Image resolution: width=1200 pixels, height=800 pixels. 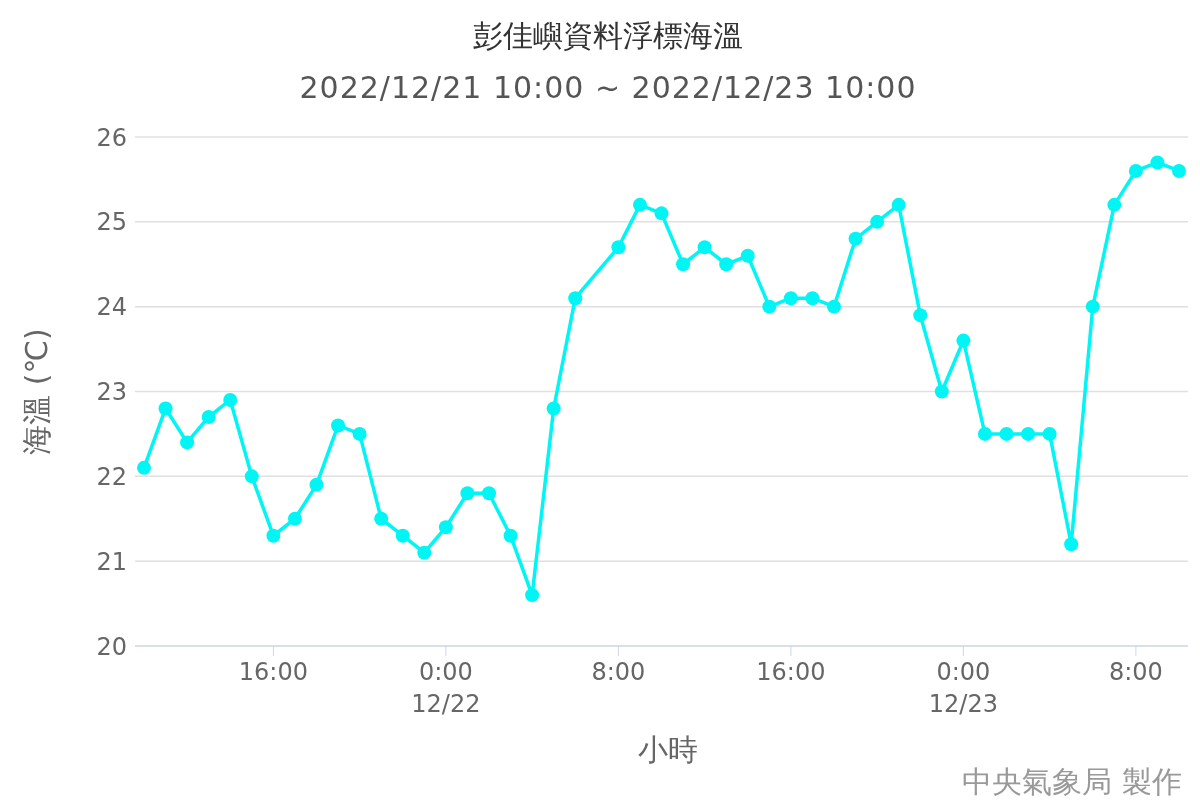 I want to click on y-tick-label: 20, so click(x=111, y=646).